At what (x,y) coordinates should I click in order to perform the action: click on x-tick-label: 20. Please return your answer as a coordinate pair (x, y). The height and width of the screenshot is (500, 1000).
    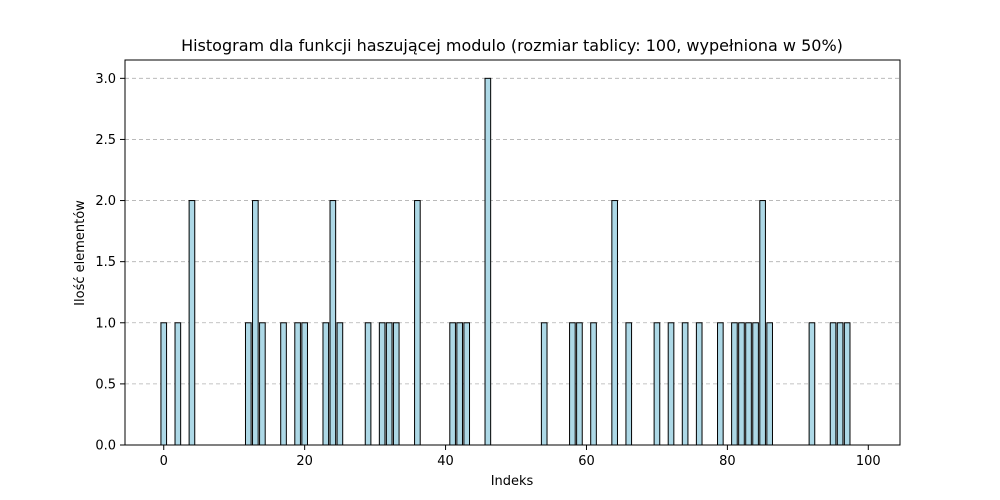
    Looking at the image, I should click on (304, 461).